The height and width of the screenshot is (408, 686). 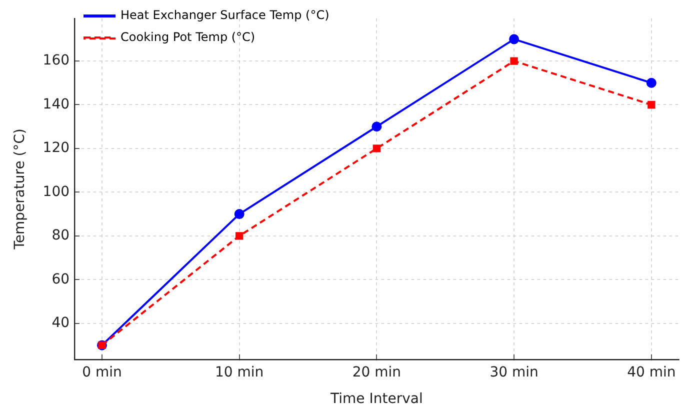 I want to click on legend-label: Heat Exchanger Surface Temp (°C), so click(x=225, y=15).